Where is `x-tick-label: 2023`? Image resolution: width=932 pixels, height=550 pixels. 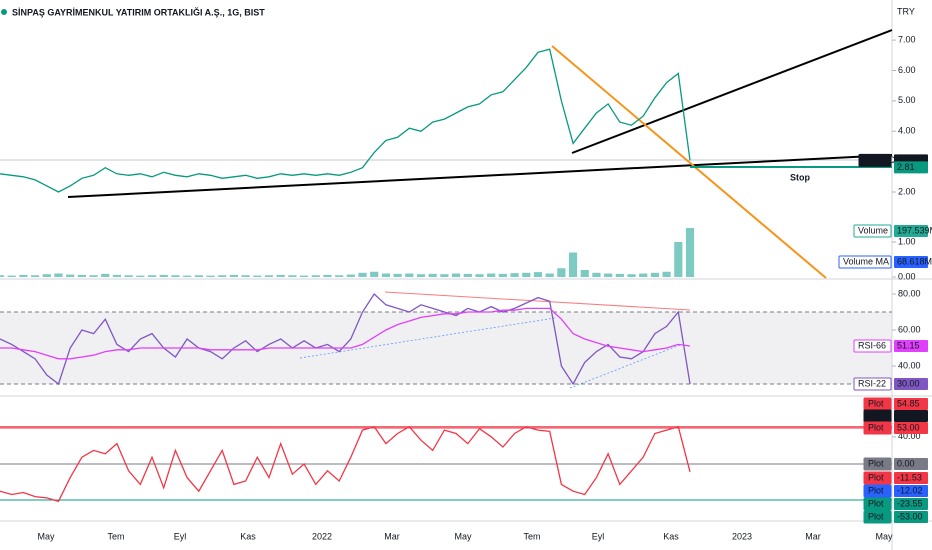 x-tick-label: 2023 is located at coordinates (742, 536).